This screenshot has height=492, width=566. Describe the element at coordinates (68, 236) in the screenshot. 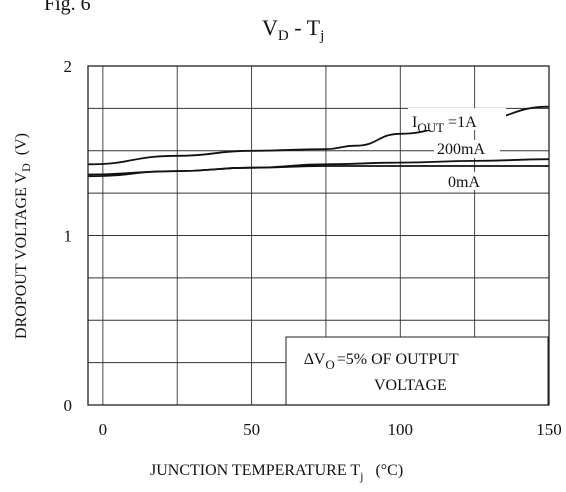

I see `y-tick-label: 1` at that location.